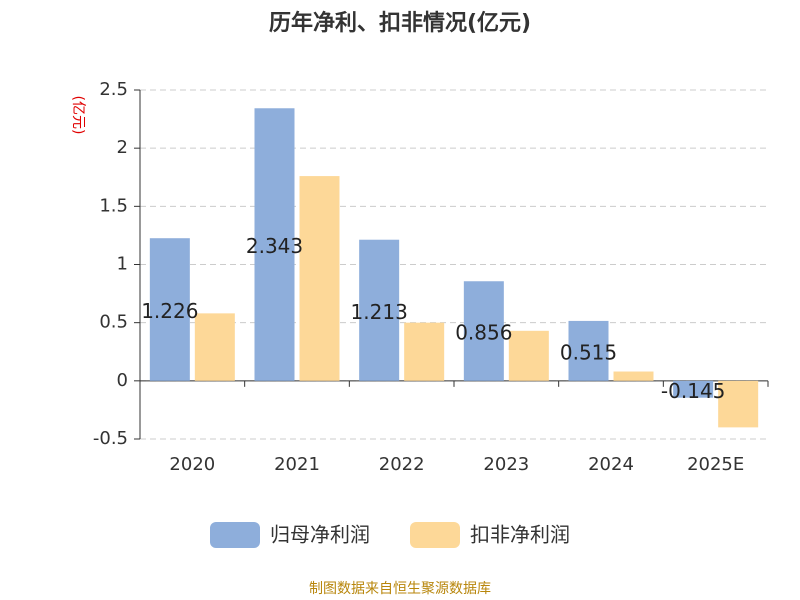 The image size is (800, 600). I want to click on data-label: -0.145, so click(693, 391).